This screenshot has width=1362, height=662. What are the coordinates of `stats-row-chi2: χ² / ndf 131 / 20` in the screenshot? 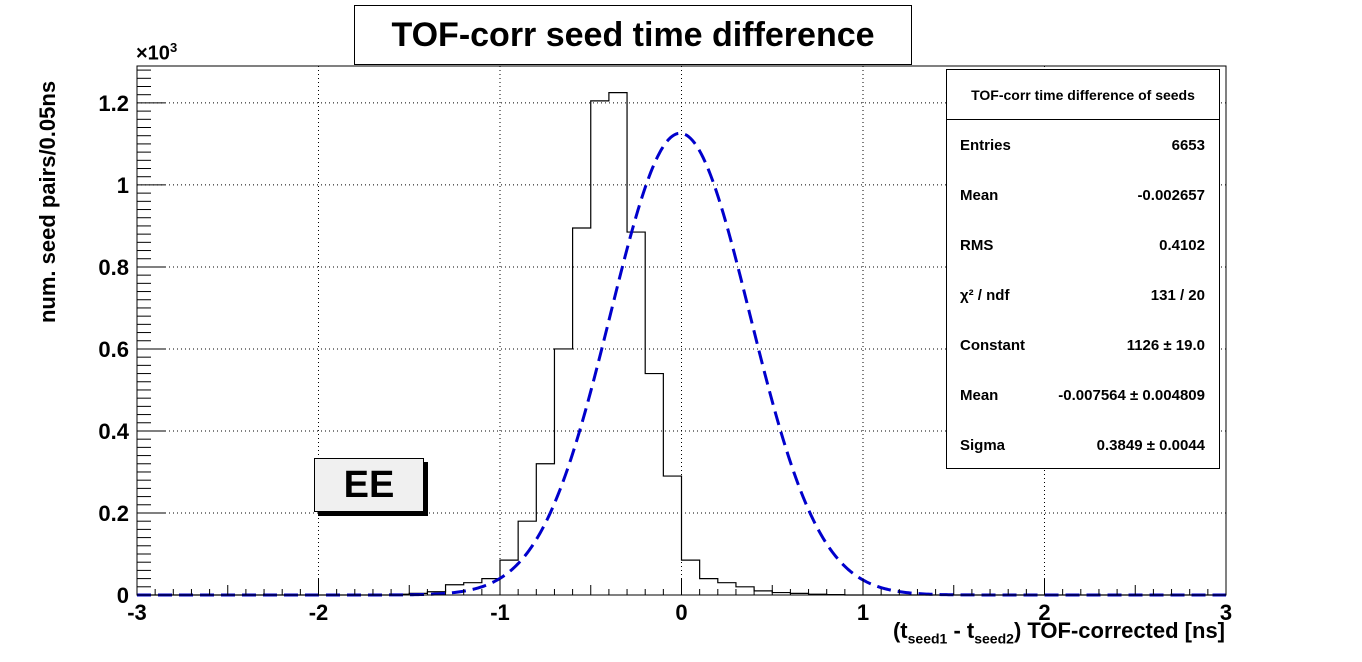 It's located at (1082, 295).